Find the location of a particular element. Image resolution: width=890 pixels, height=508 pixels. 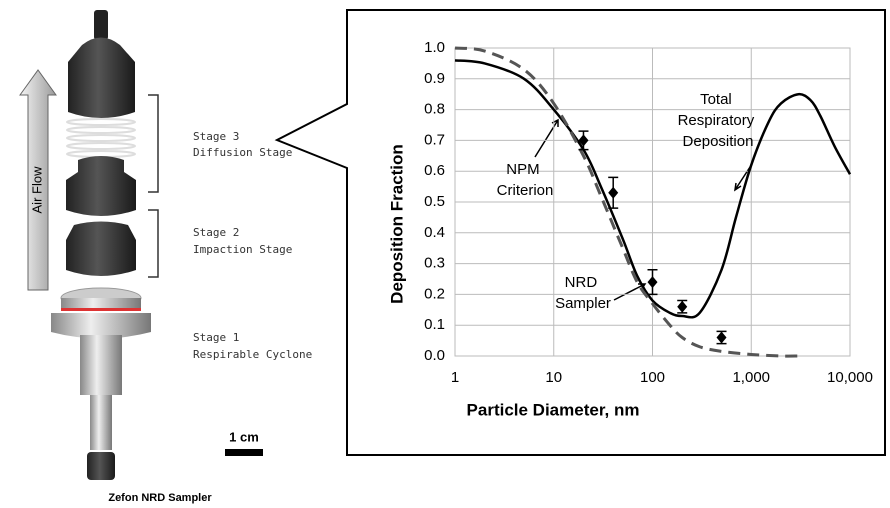

caption: Zefon NRD Sampler is located at coordinates (160, 498).